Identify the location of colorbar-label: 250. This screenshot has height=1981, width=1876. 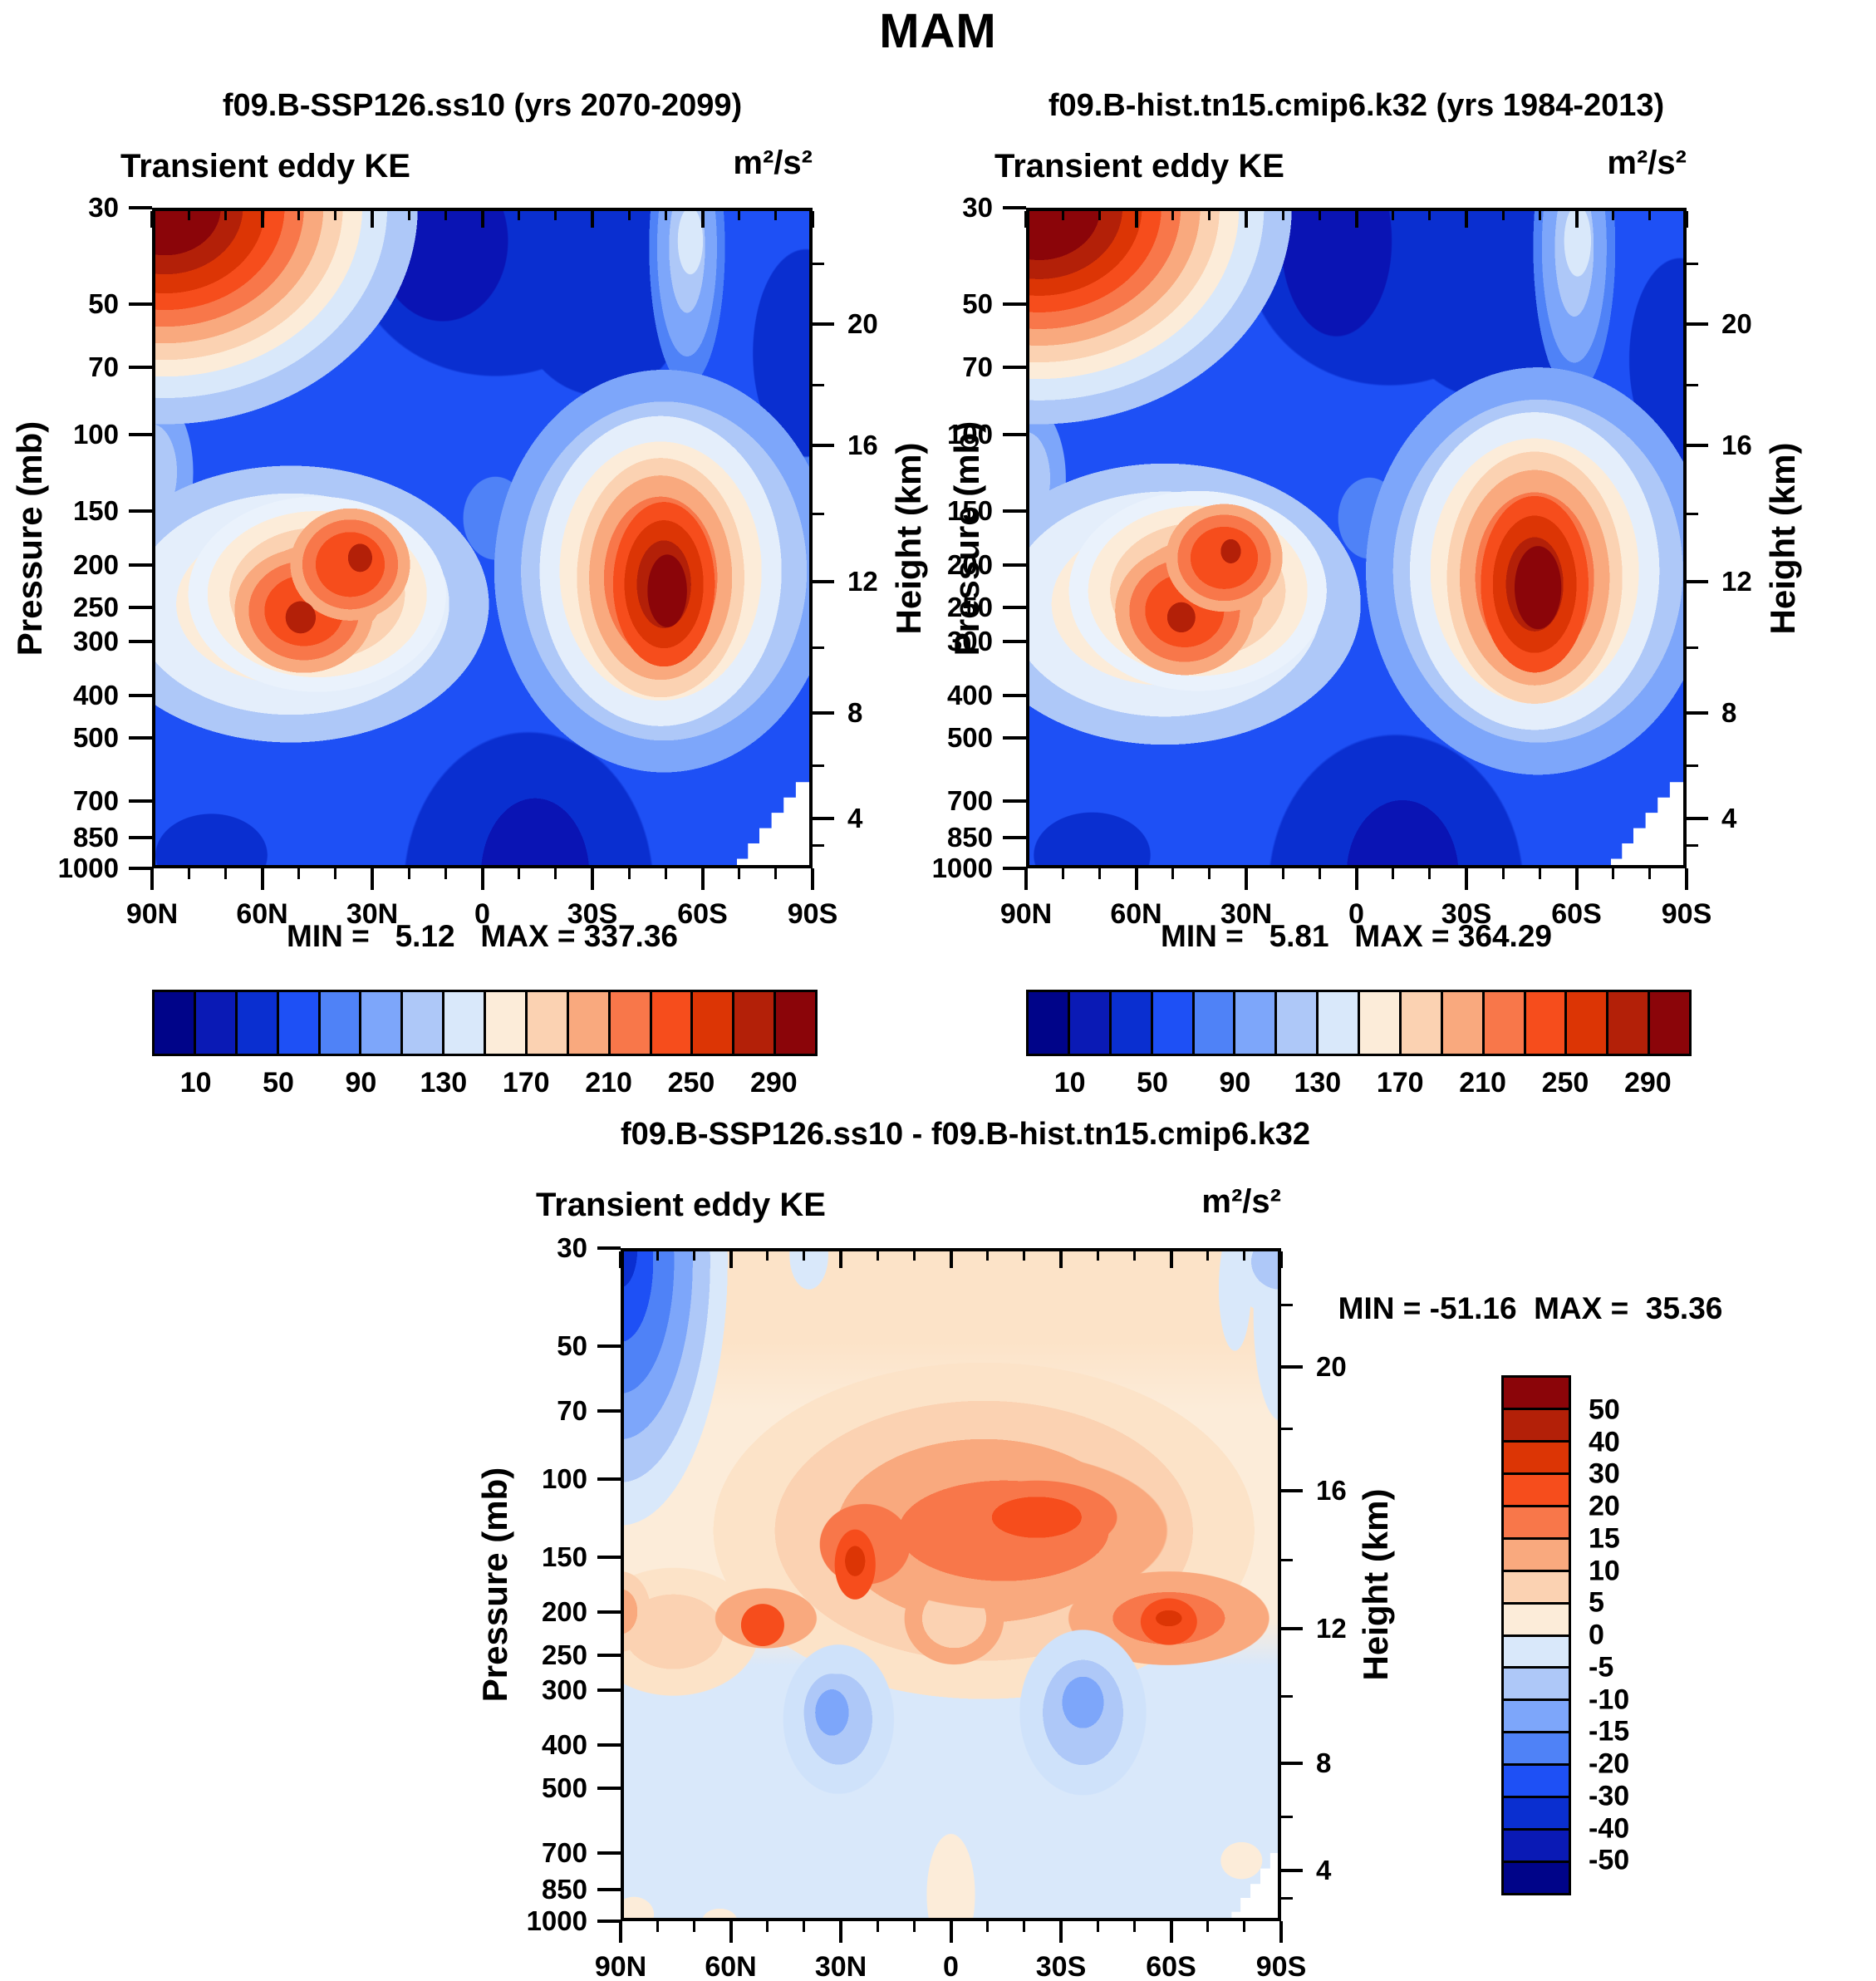
(691, 1083).